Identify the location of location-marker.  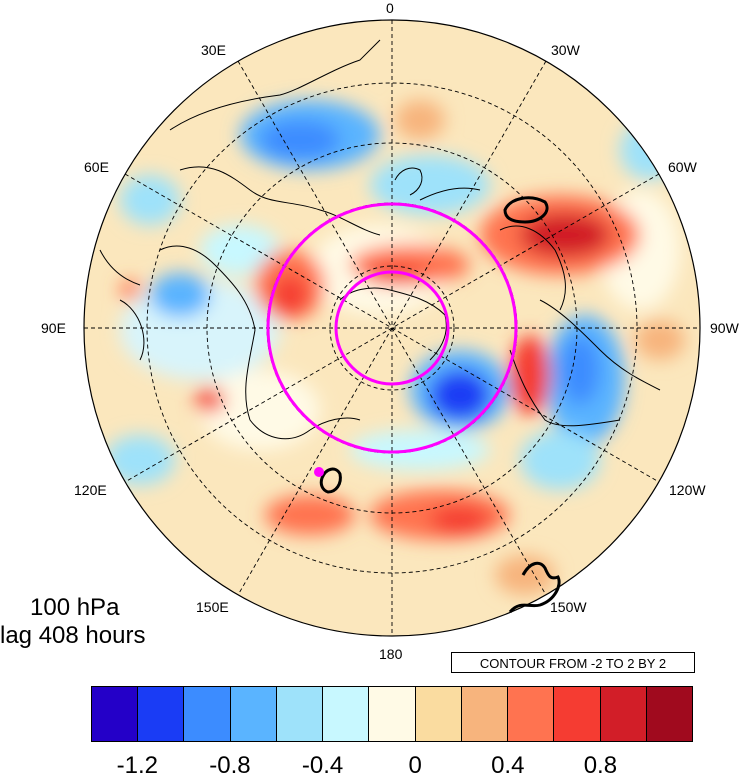
(319, 472).